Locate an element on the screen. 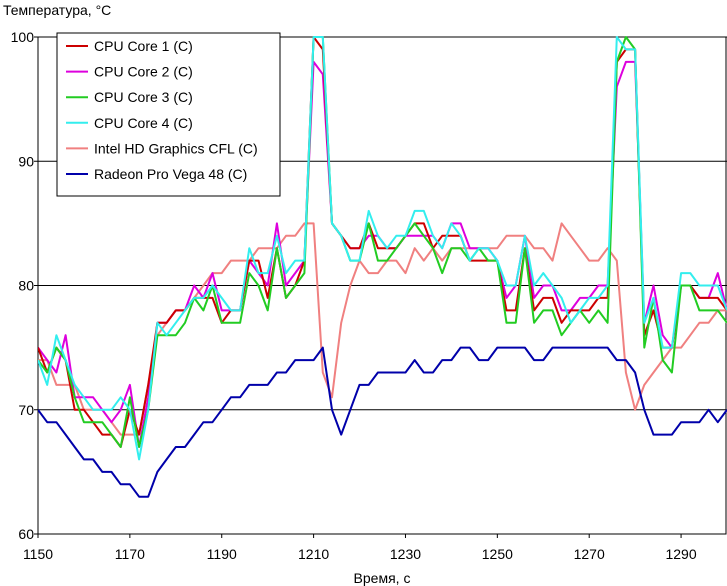 The image size is (727, 586). y-tick-label: 90 is located at coordinates (26, 161).